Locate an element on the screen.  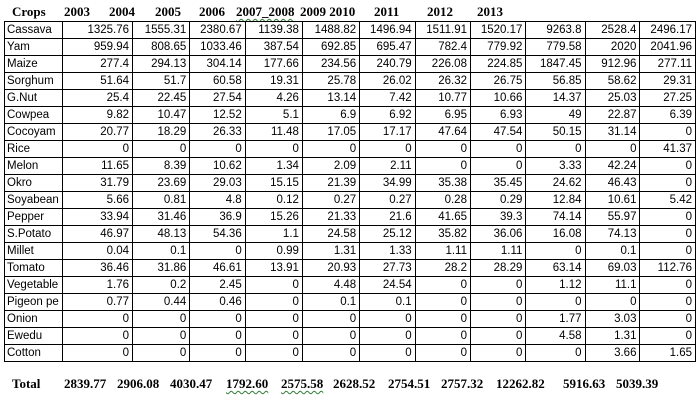
crop-name-cell: S.Potato is located at coordinates (33, 234).